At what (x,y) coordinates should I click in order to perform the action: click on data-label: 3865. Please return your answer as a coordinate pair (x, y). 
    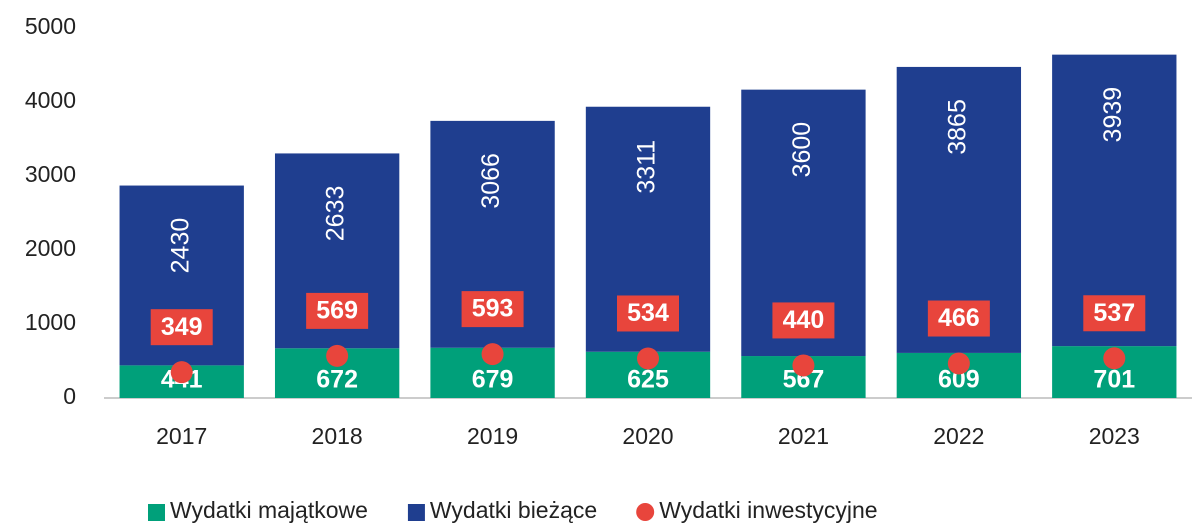
    Looking at the image, I should click on (957, 127).